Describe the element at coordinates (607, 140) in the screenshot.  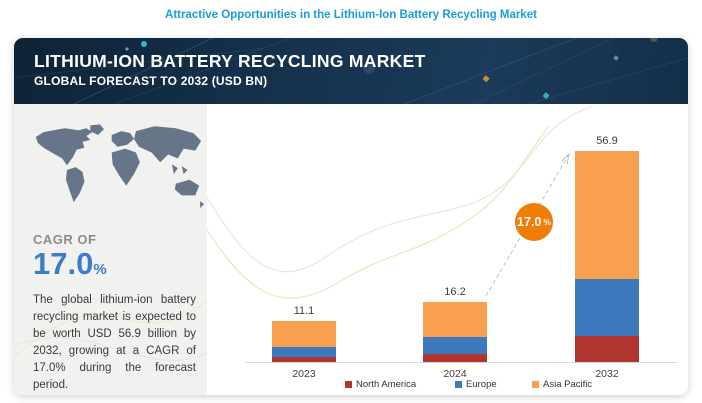
I see `bar-total-label: 56.9` at that location.